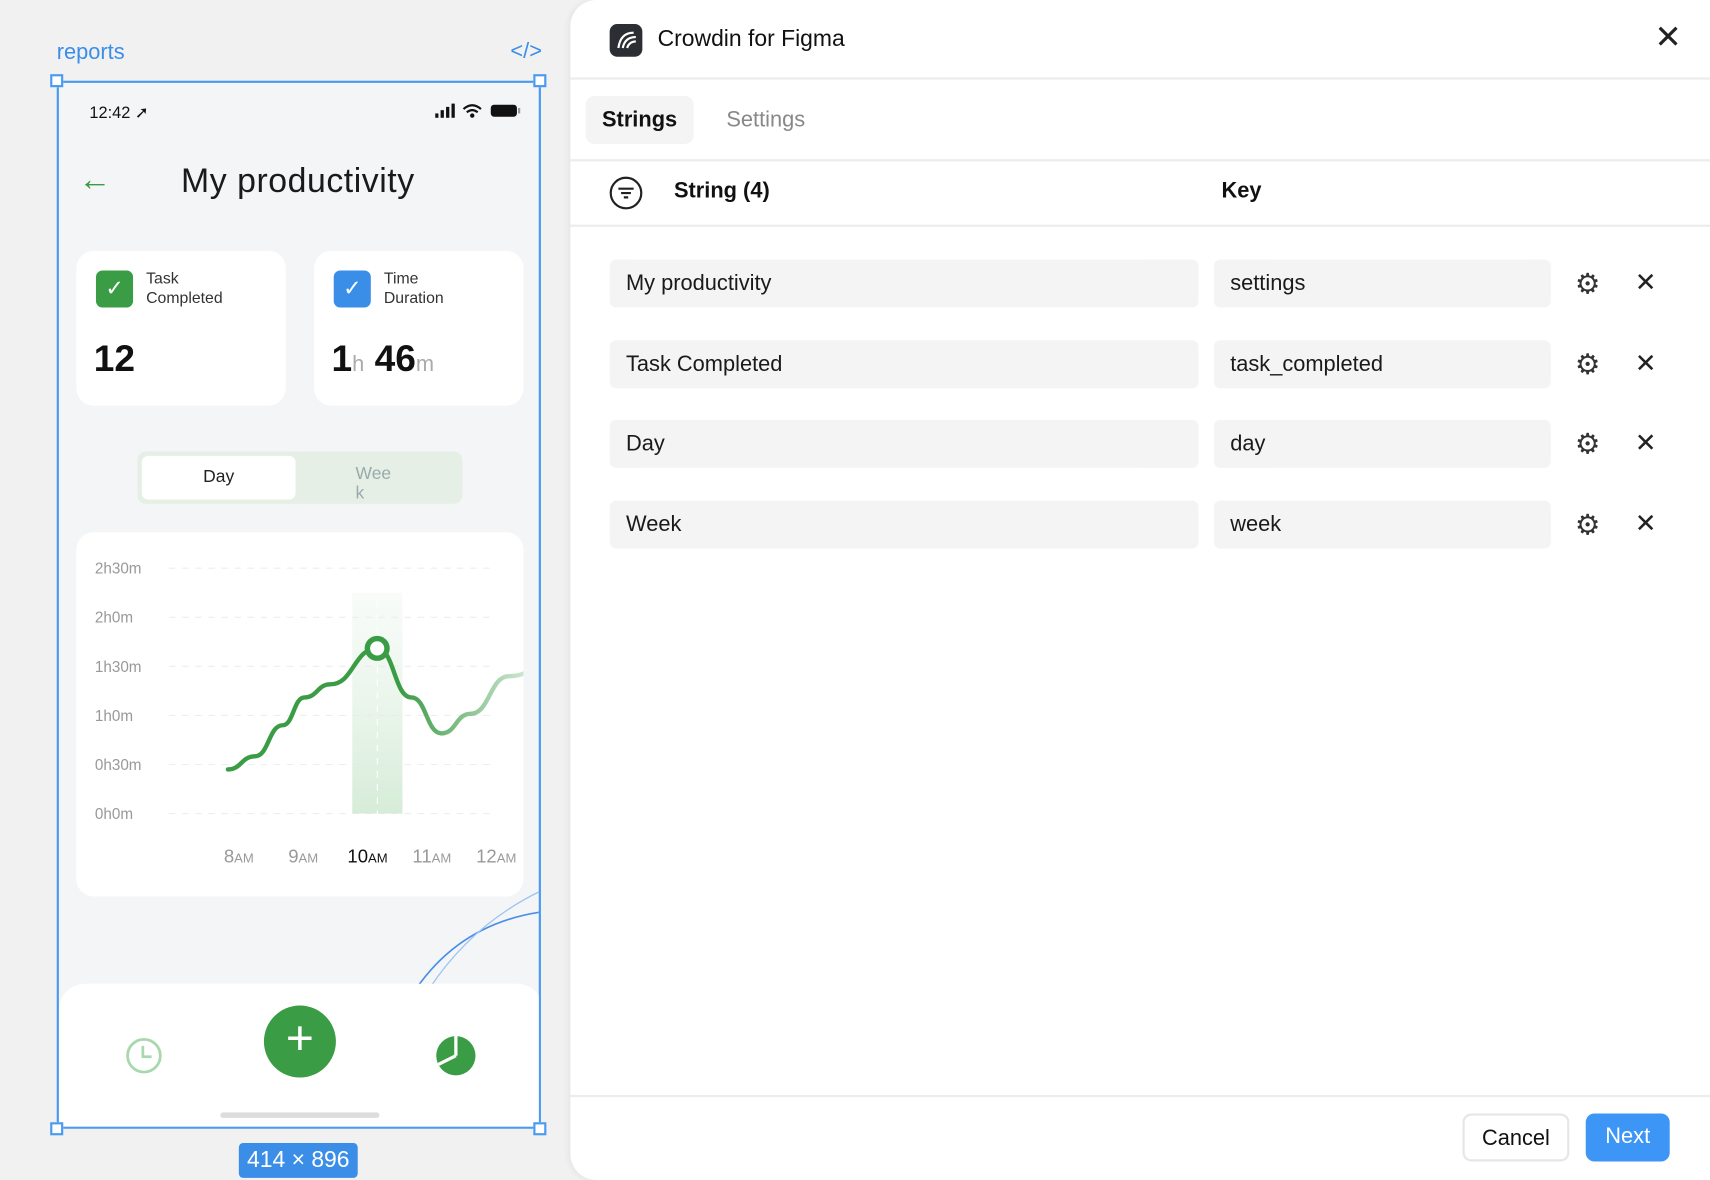  I want to click on duration-value: 1h 46m, so click(383, 359).